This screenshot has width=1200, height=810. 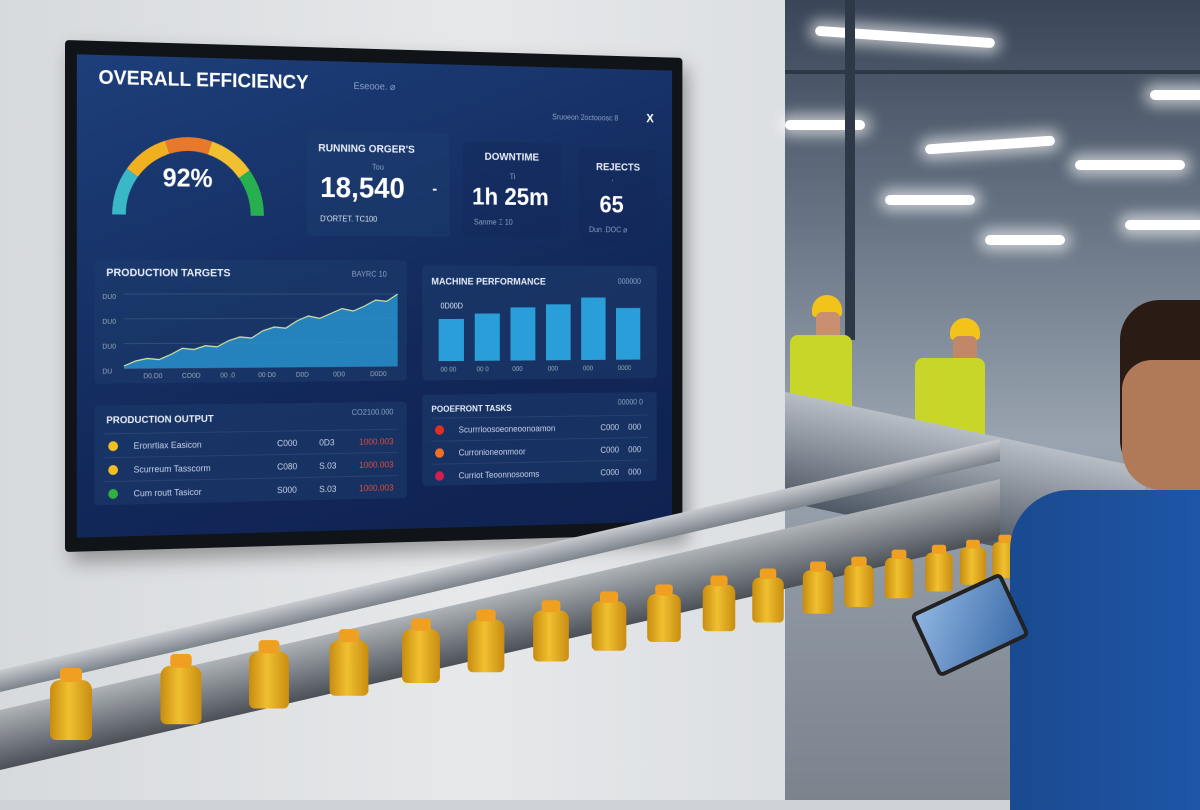 What do you see at coordinates (339, 374) in the screenshot?
I see `x-tick: 0D0` at bounding box center [339, 374].